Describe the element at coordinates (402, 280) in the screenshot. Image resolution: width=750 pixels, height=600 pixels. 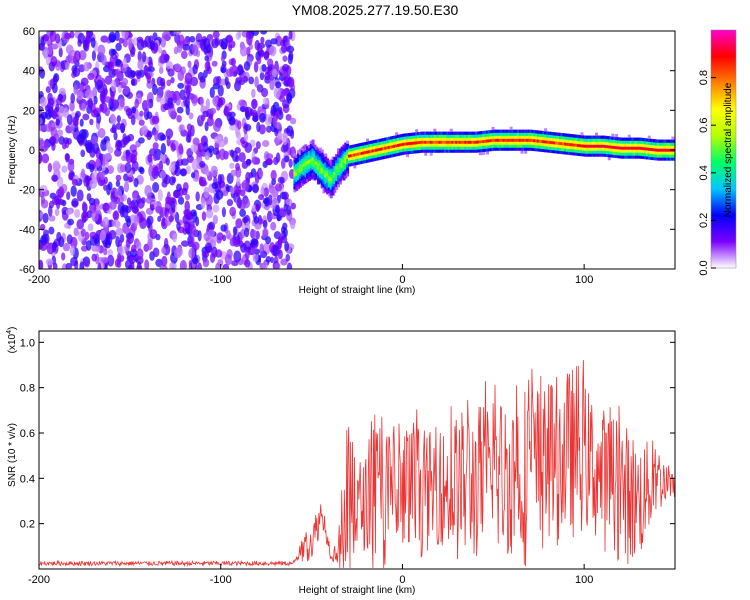
I see `heatmap-x-tick-label: 0` at that location.